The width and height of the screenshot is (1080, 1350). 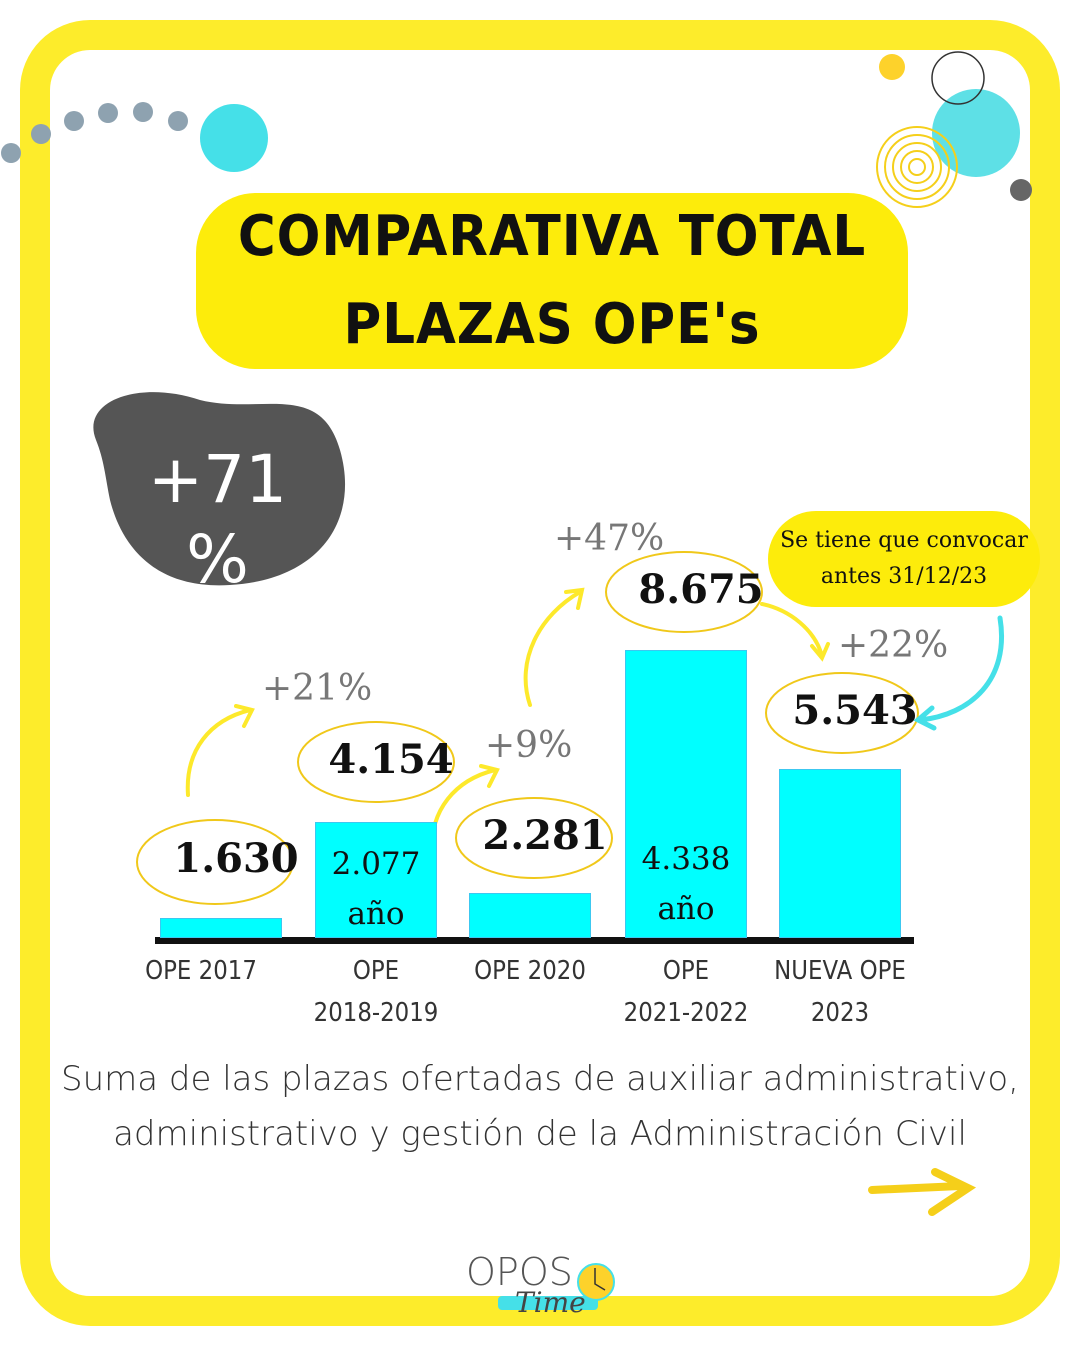 I want to click on x-tick-label: NUEVA OPE 2023, so click(x=840, y=992).